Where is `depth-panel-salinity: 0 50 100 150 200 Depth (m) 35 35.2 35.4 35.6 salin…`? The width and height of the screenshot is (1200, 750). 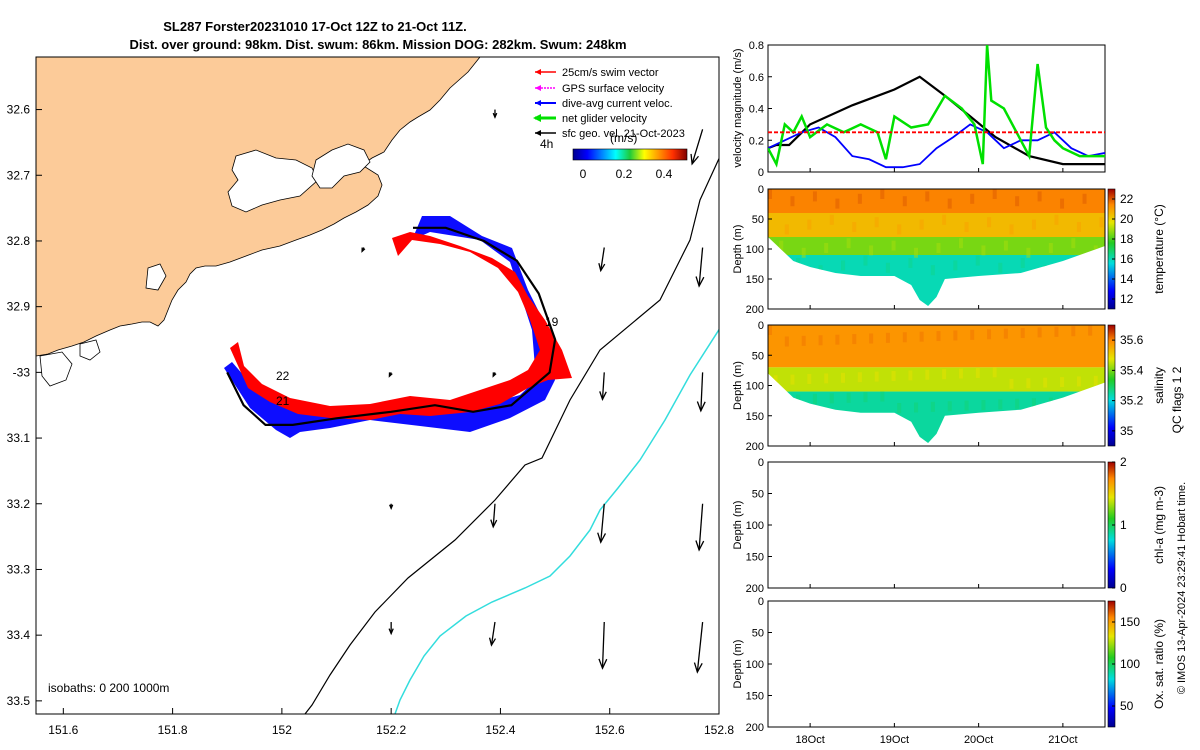 depth-panel-salinity: 0 50 100 150 200 Depth (m) 35 35.2 35.4 35.6 salin… is located at coordinates (949, 386).